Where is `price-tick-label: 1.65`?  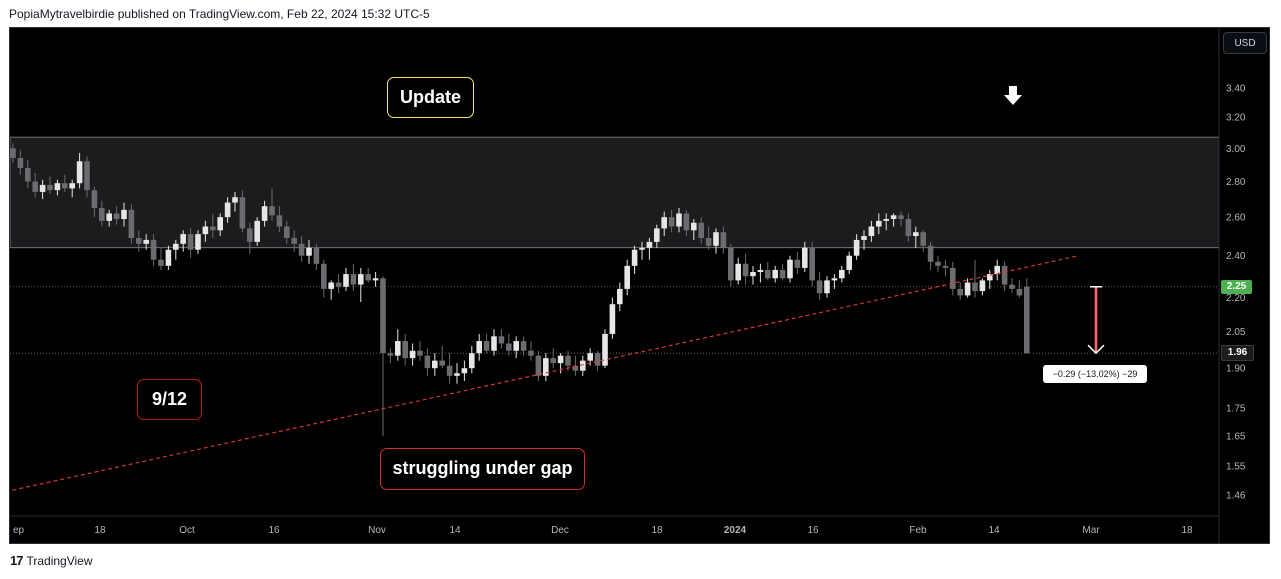
price-tick-label: 1.65 is located at coordinates (1236, 437).